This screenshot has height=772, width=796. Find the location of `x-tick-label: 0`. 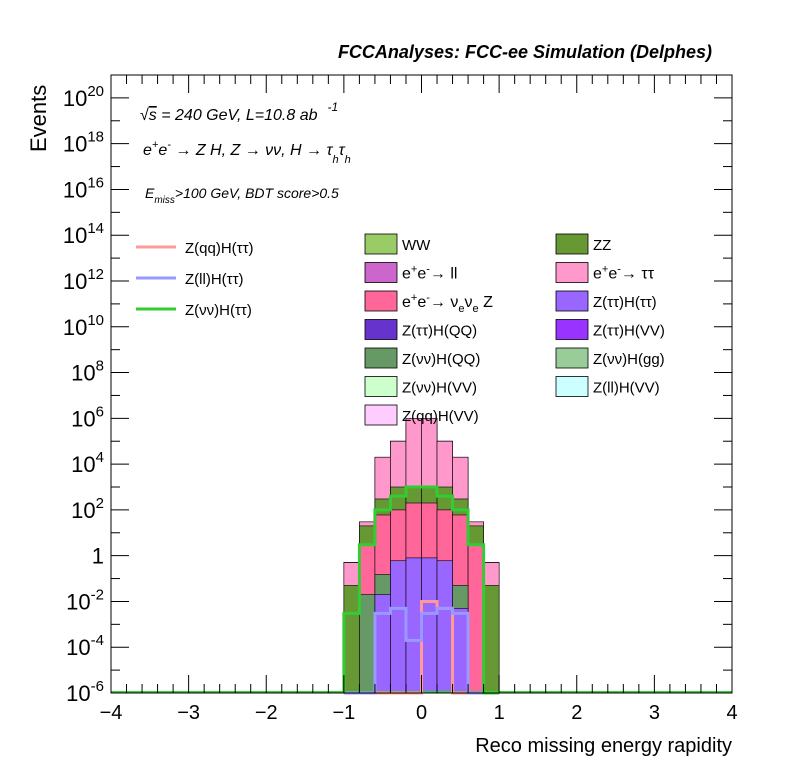

x-tick-label: 0 is located at coordinates (421, 713).